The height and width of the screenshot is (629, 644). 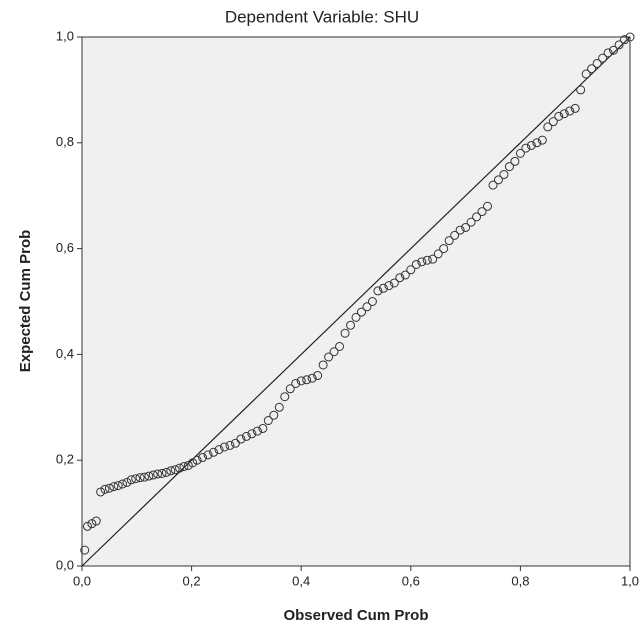 What do you see at coordinates (65, 35) in the screenshot?
I see `y-tick-label: 1,0` at bounding box center [65, 35].